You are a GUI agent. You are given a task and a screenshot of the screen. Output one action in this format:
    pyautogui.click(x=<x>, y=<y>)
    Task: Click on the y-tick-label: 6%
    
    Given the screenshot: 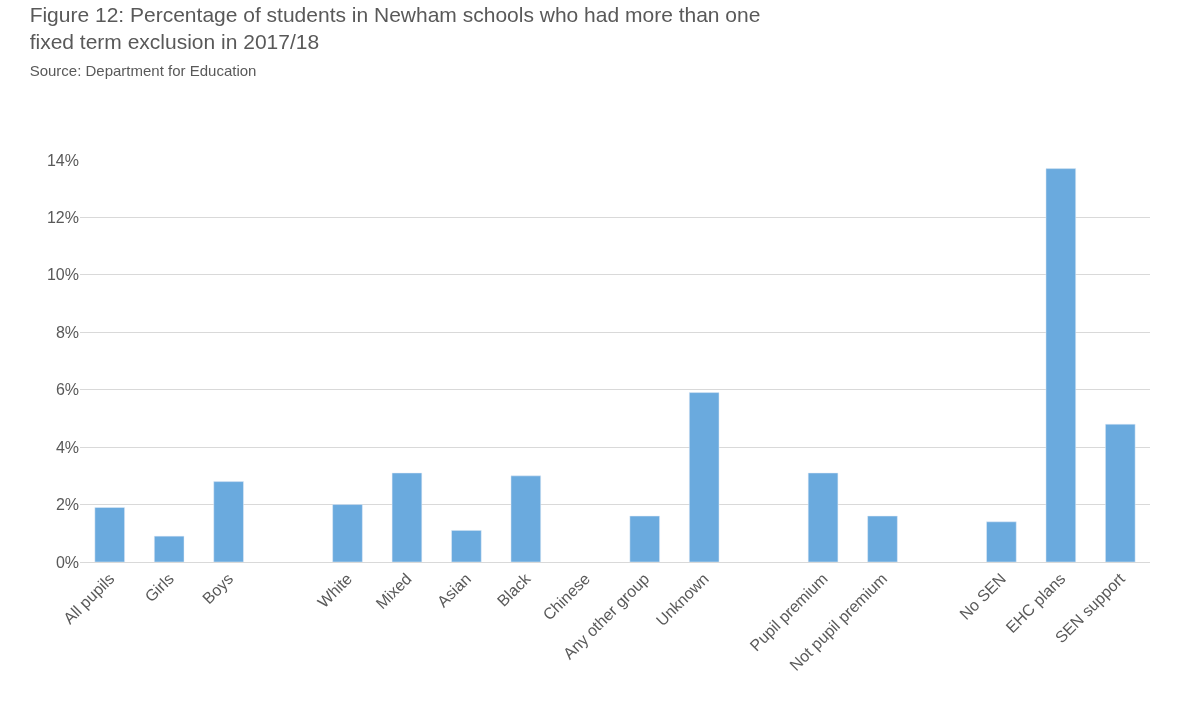 What is the action you would take?
    pyautogui.click(x=67, y=390)
    